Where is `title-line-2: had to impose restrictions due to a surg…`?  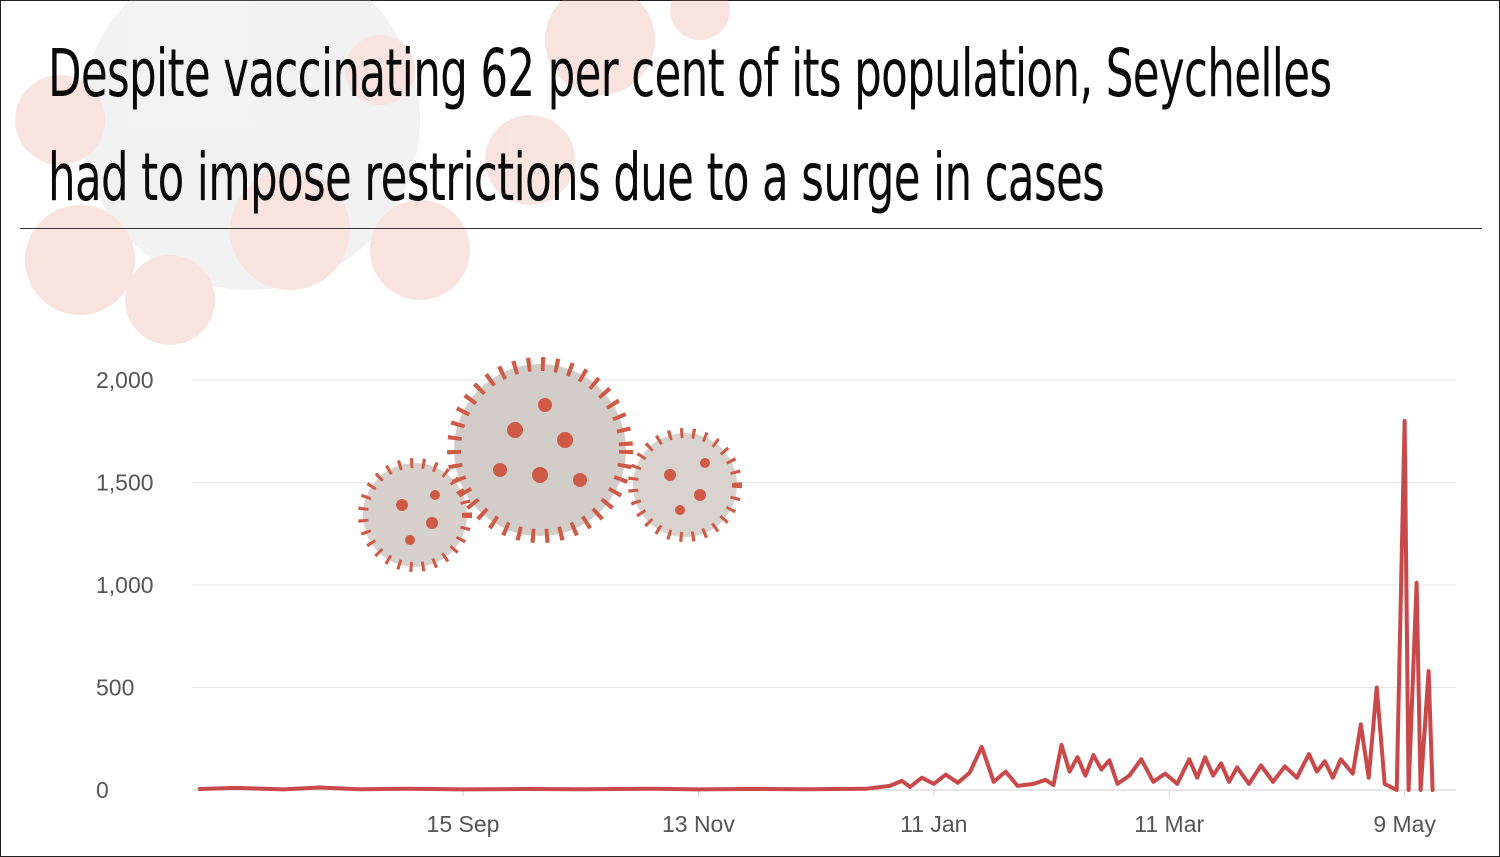 title-line-2: had to impose restrictions due to a surg… is located at coordinates (576, 177).